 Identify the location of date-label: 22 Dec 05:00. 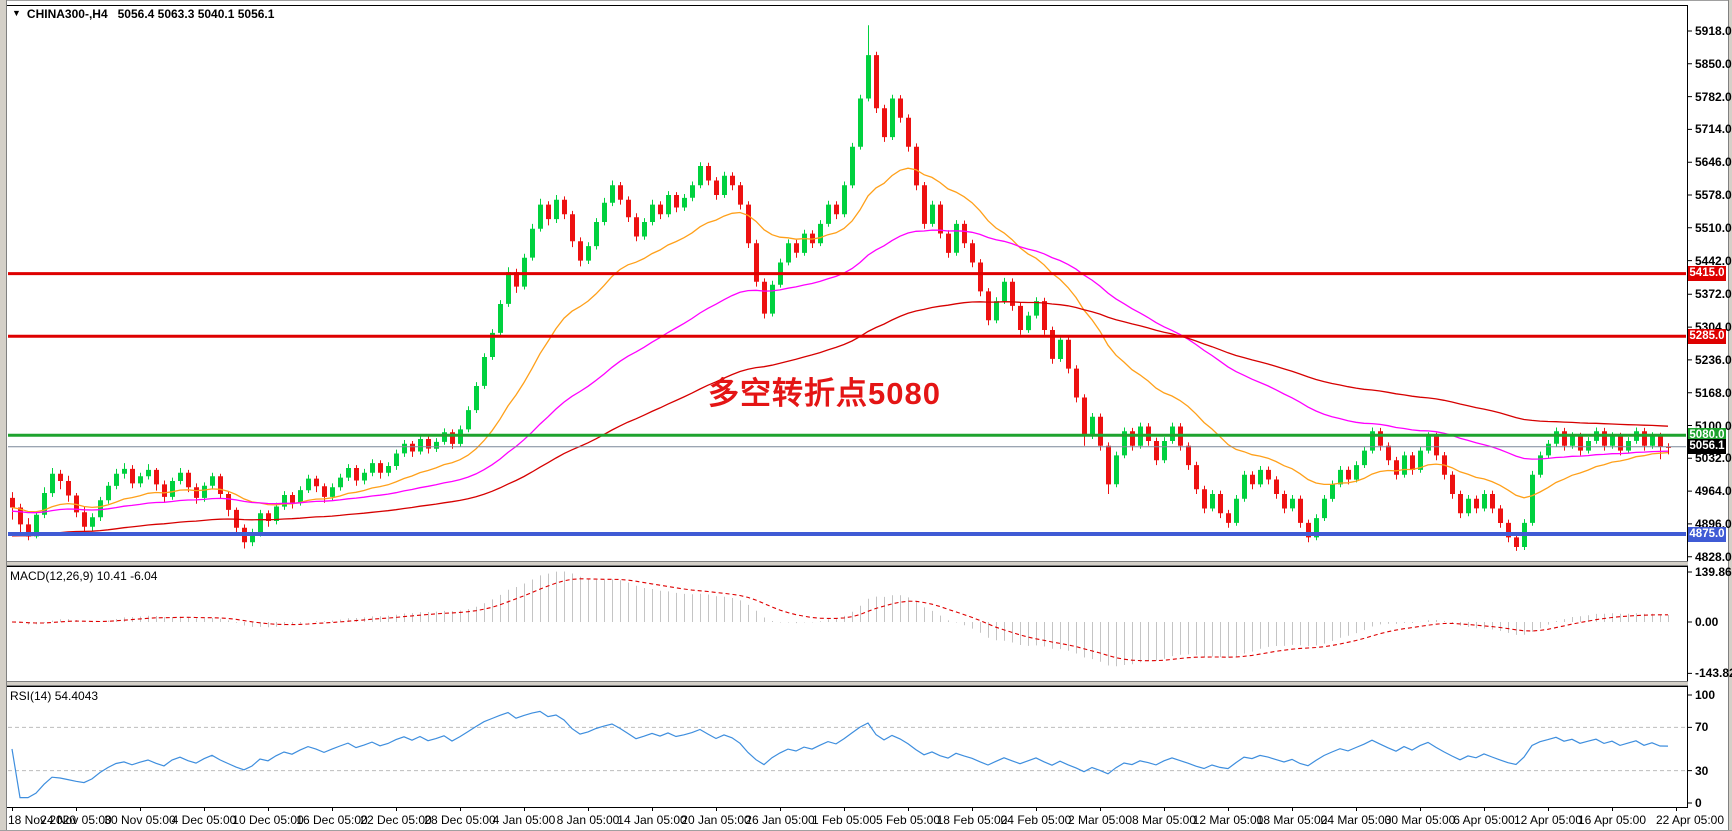
(396, 820).